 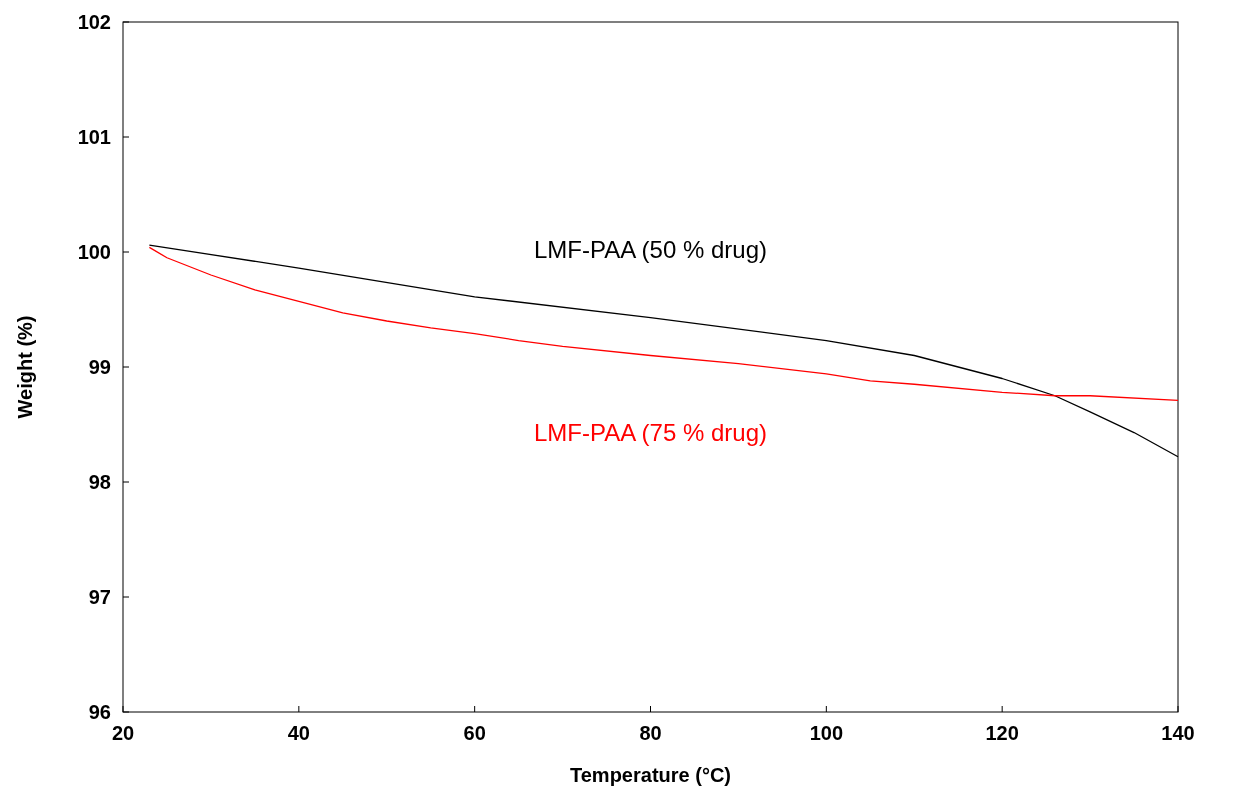 What do you see at coordinates (298, 733) in the screenshot?
I see `x-tick-label: 40` at bounding box center [298, 733].